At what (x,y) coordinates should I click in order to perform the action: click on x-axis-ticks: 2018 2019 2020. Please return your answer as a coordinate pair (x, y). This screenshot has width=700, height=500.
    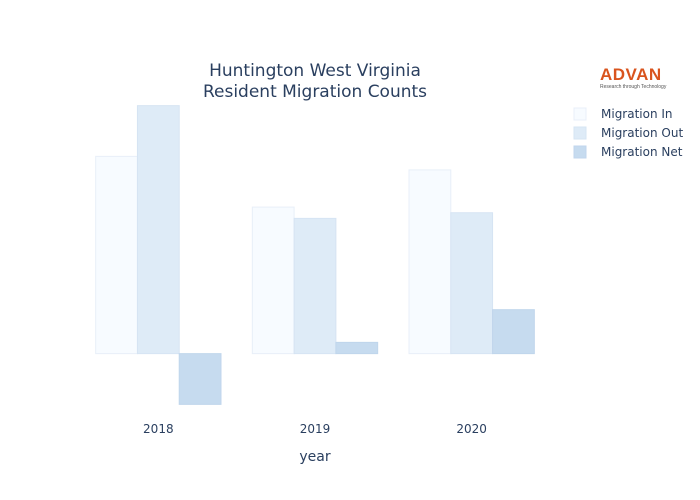
    Looking at the image, I should click on (315, 429).